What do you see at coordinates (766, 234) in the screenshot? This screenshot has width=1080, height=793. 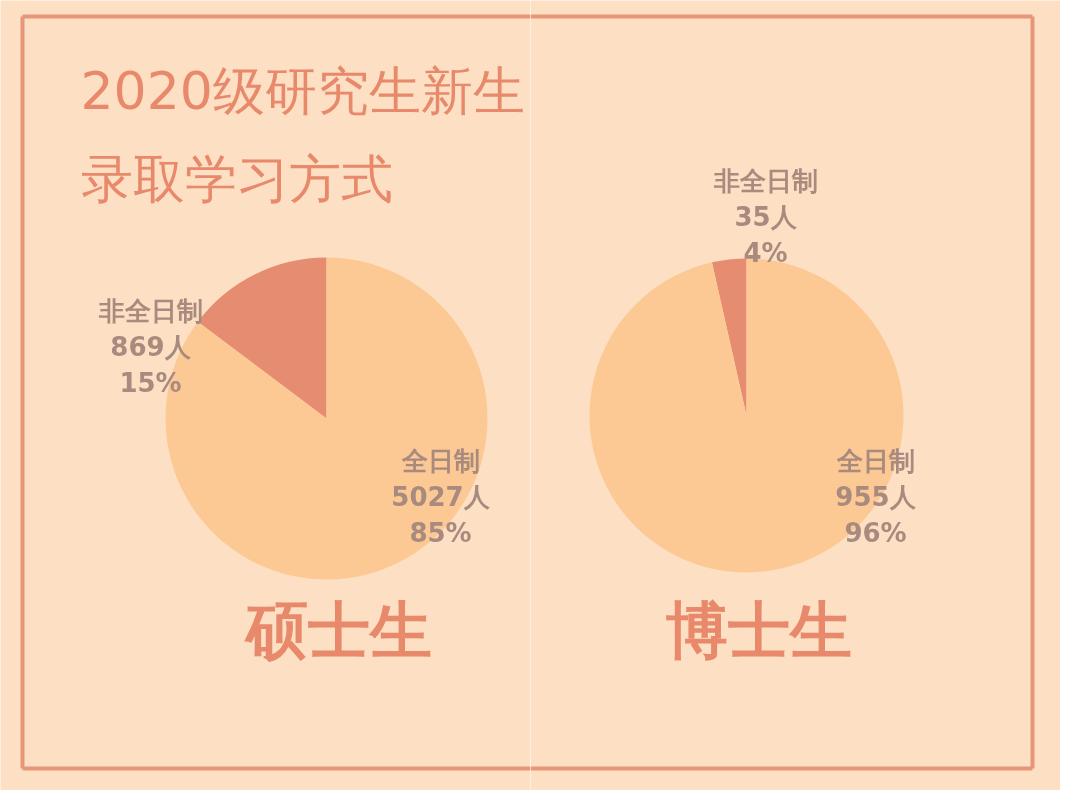 I see `data-label: 35人 4%` at bounding box center [766, 234].